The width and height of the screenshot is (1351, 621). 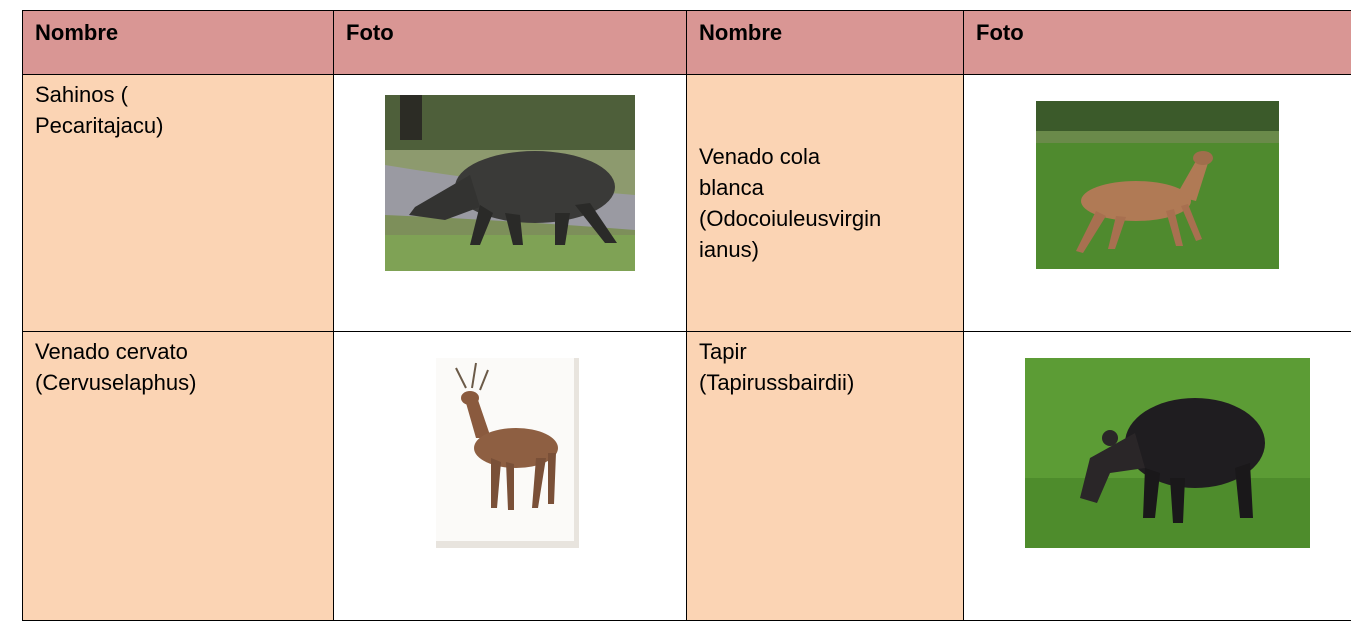 What do you see at coordinates (178, 476) in the screenshot?
I see `name-cell: Venado cervato (Cervuselaphus)` at bounding box center [178, 476].